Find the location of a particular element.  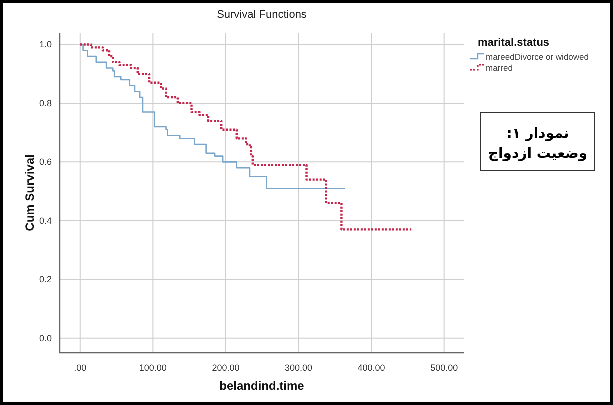

chart-title: Survival Functions is located at coordinates (262, 15).